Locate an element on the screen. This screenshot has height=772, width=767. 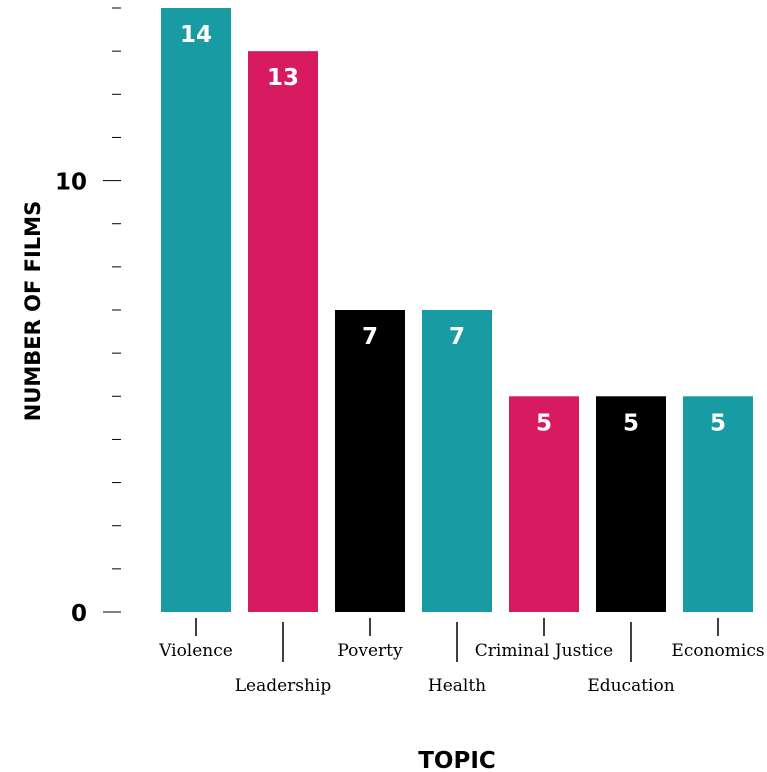
bar-criminal-justice is located at coordinates (544, 504).